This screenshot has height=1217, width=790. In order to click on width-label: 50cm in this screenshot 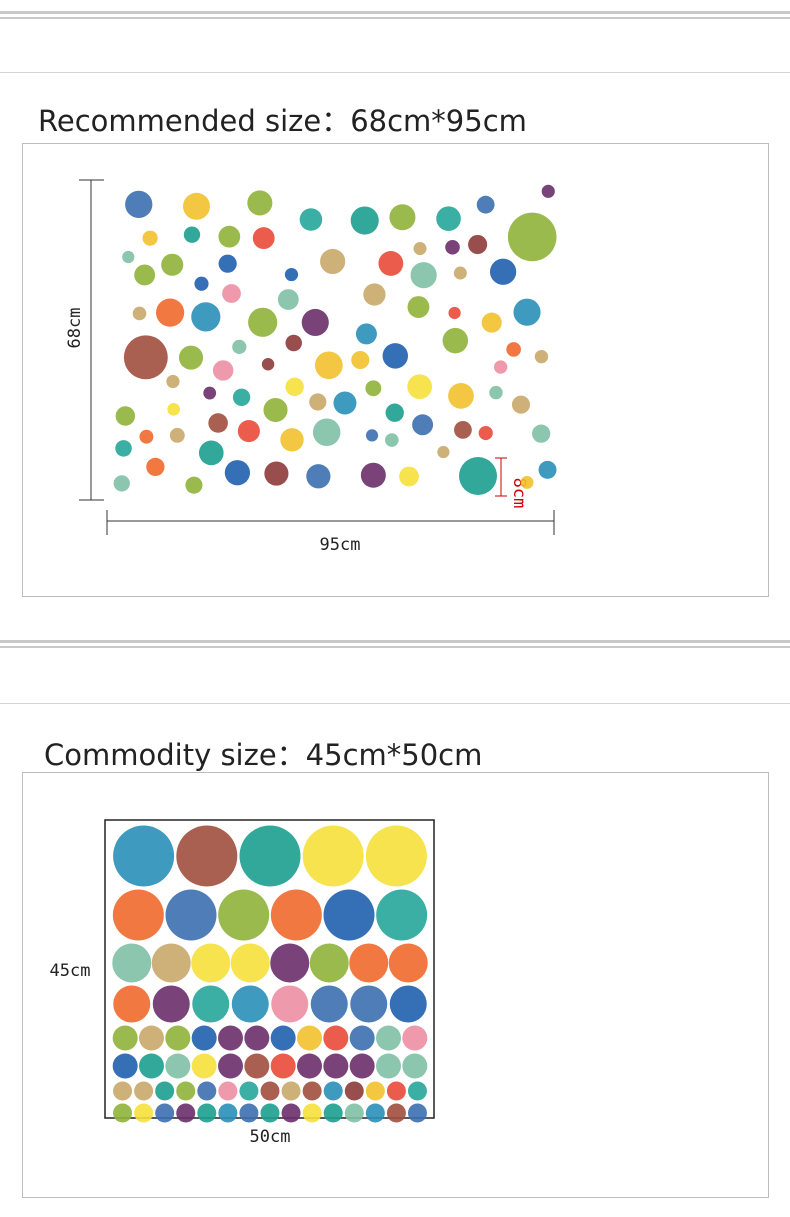, I will do `click(270, 1137)`.